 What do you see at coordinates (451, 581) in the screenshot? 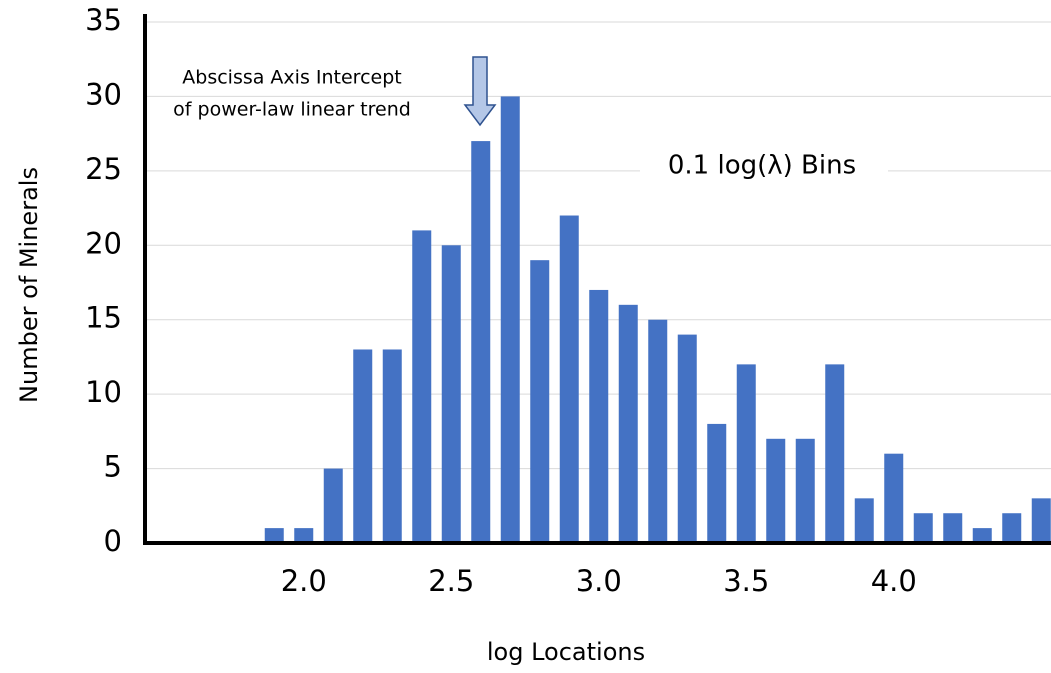
I see `x-tick-label: 2.5` at bounding box center [451, 581].